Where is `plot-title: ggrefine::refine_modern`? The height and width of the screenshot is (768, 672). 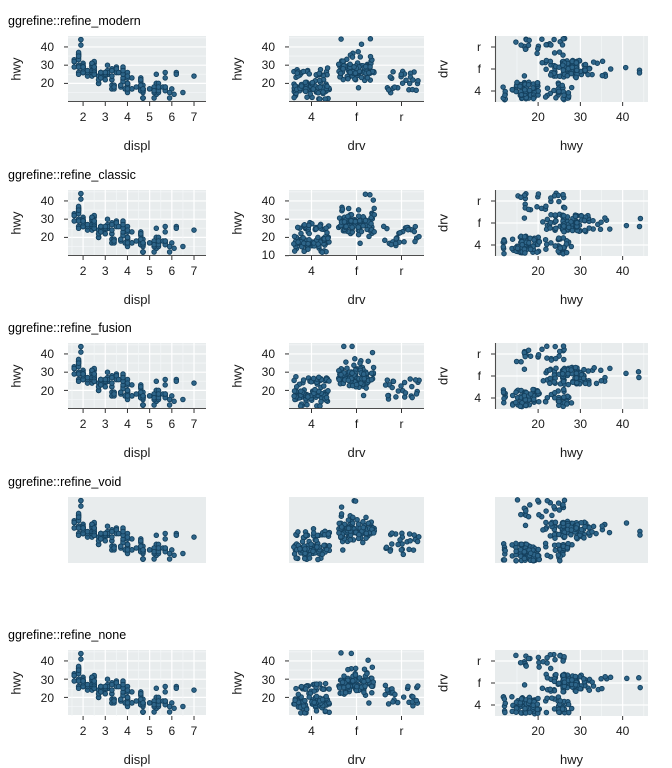
plot-title: ggrefine::refine_modern is located at coordinates (74, 21).